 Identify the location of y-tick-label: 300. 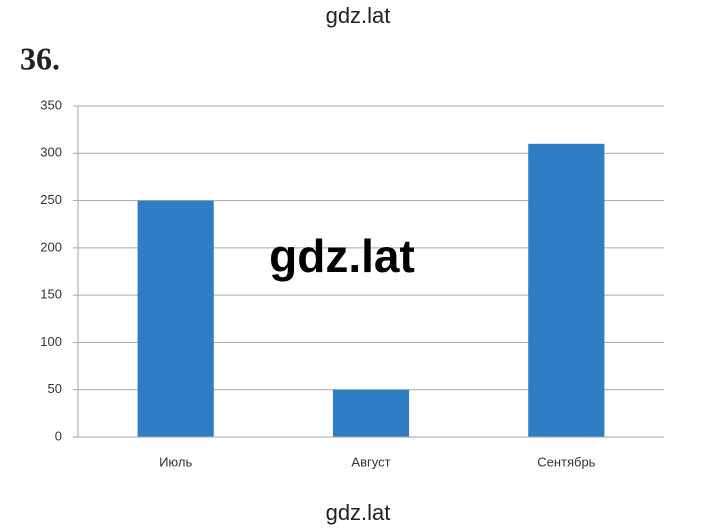
(51, 152).